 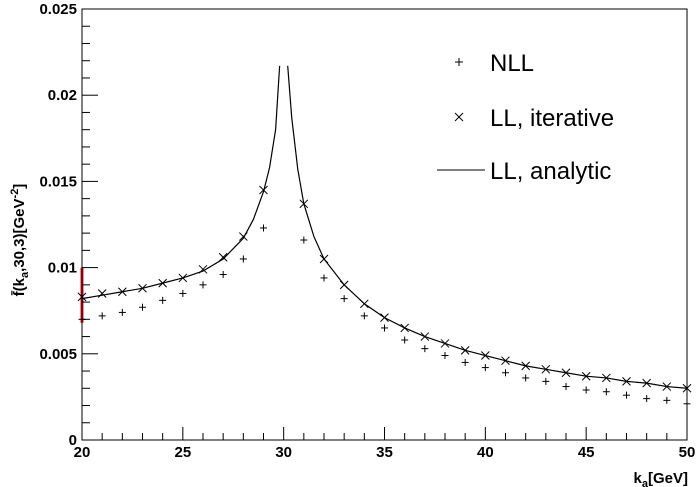 I want to click on x-tick-label: 50, so click(x=687, y=452).